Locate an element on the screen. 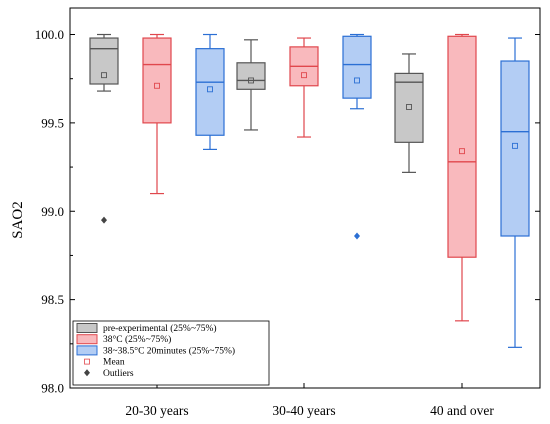 Image resolution: width=550 pixels, height=424 pixels. y-tick-label: 98.0 is located at coordinates (52, 388).